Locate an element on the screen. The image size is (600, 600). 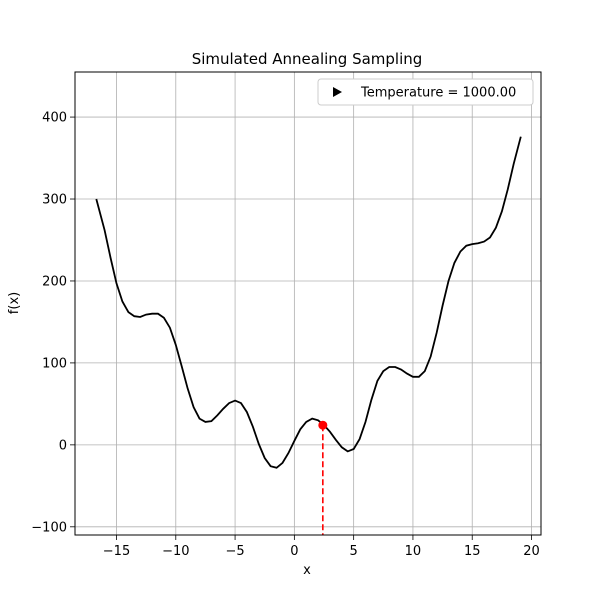
y-tick-label: 400 is located at coordinates (54, 118).